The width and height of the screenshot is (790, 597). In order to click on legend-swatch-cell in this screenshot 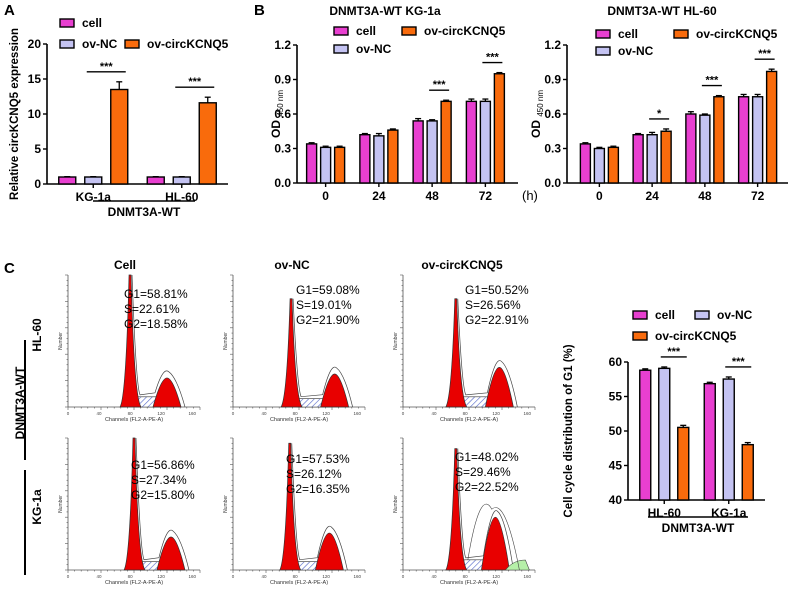, I will do `click(67, 23)`.